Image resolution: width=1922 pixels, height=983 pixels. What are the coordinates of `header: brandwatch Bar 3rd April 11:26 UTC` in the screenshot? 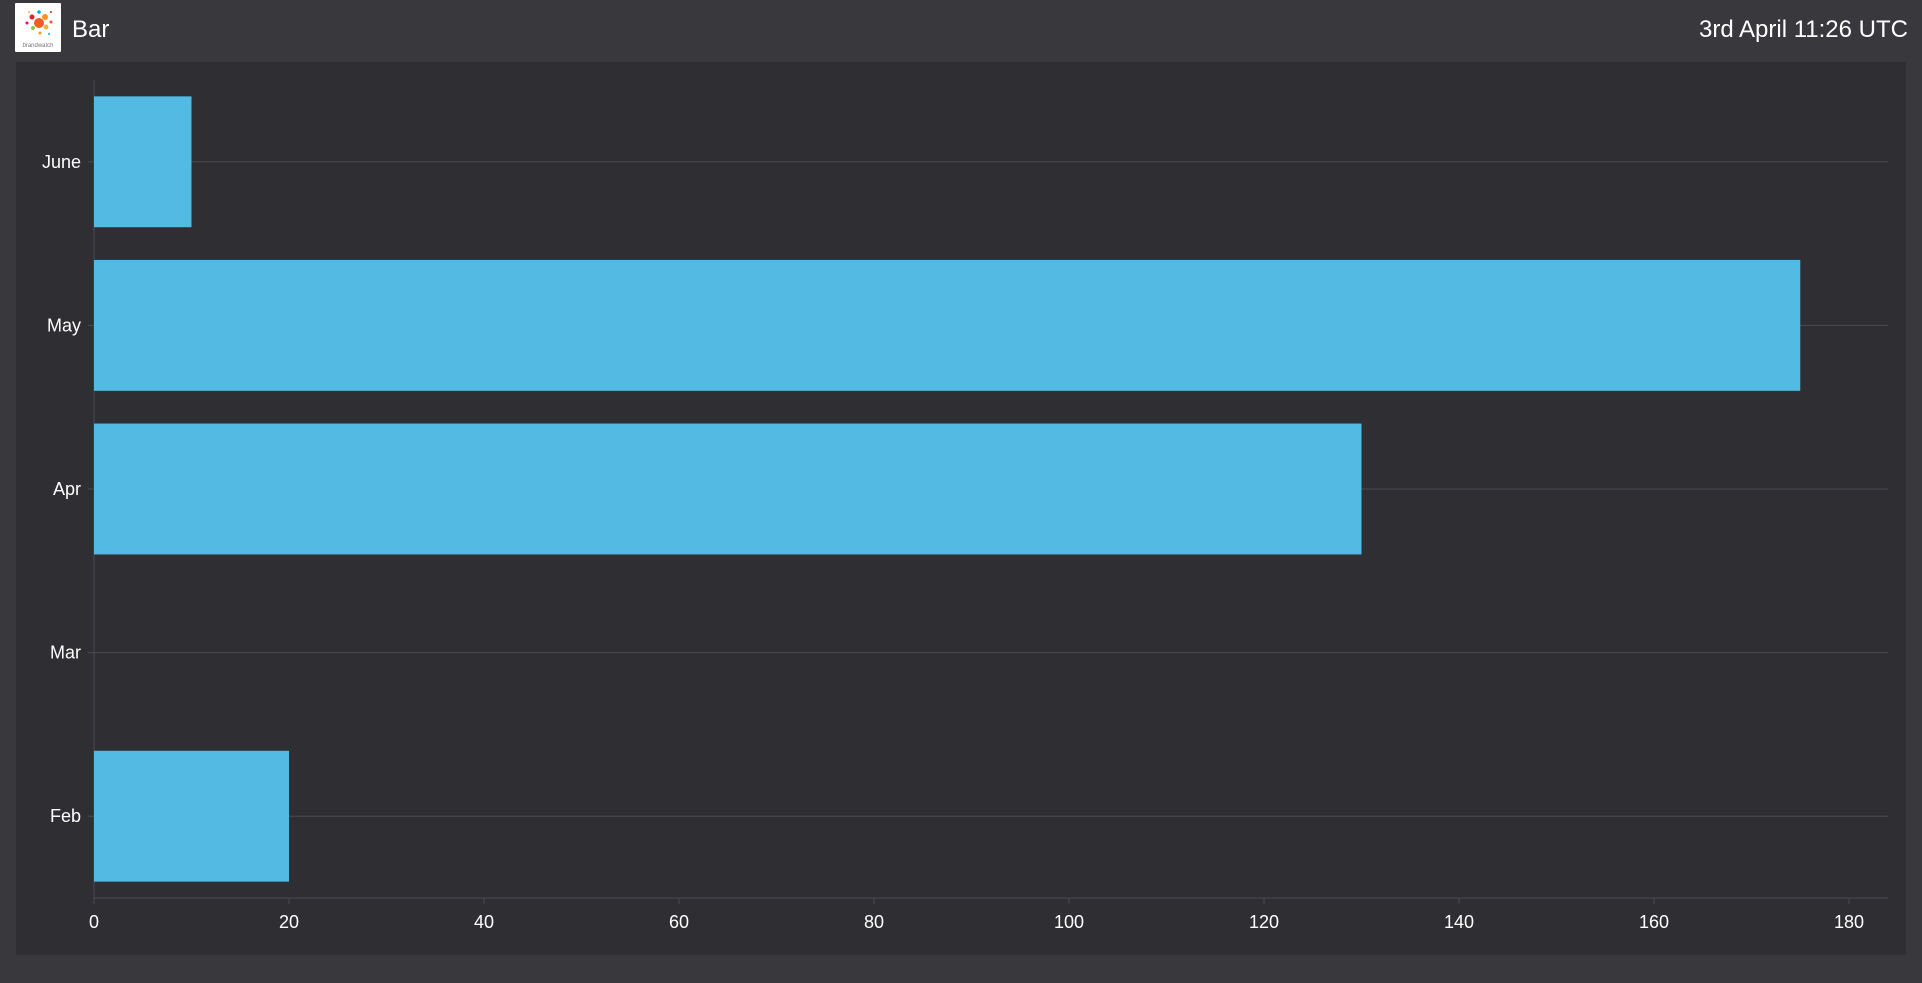 It's located at (961, 31).